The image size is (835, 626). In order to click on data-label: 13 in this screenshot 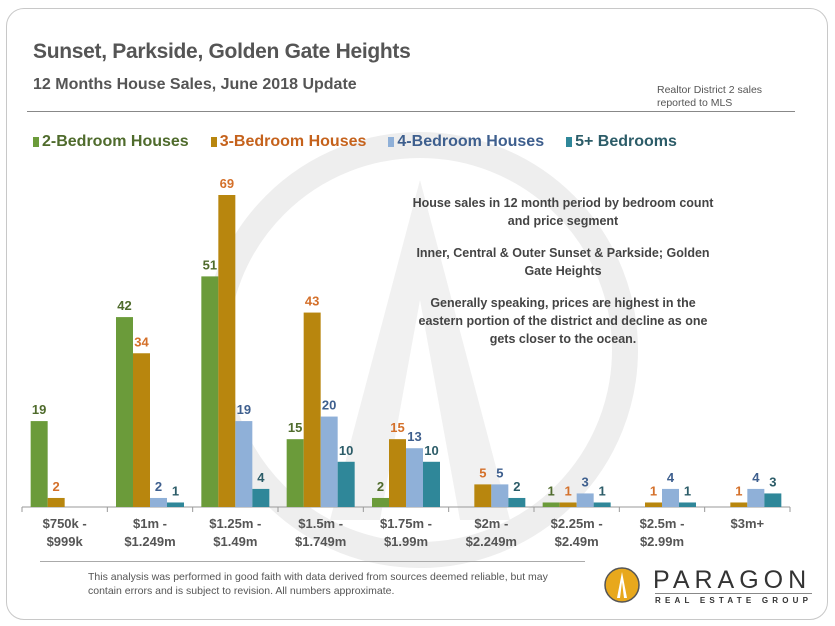, I will do `click(414, 436)`.